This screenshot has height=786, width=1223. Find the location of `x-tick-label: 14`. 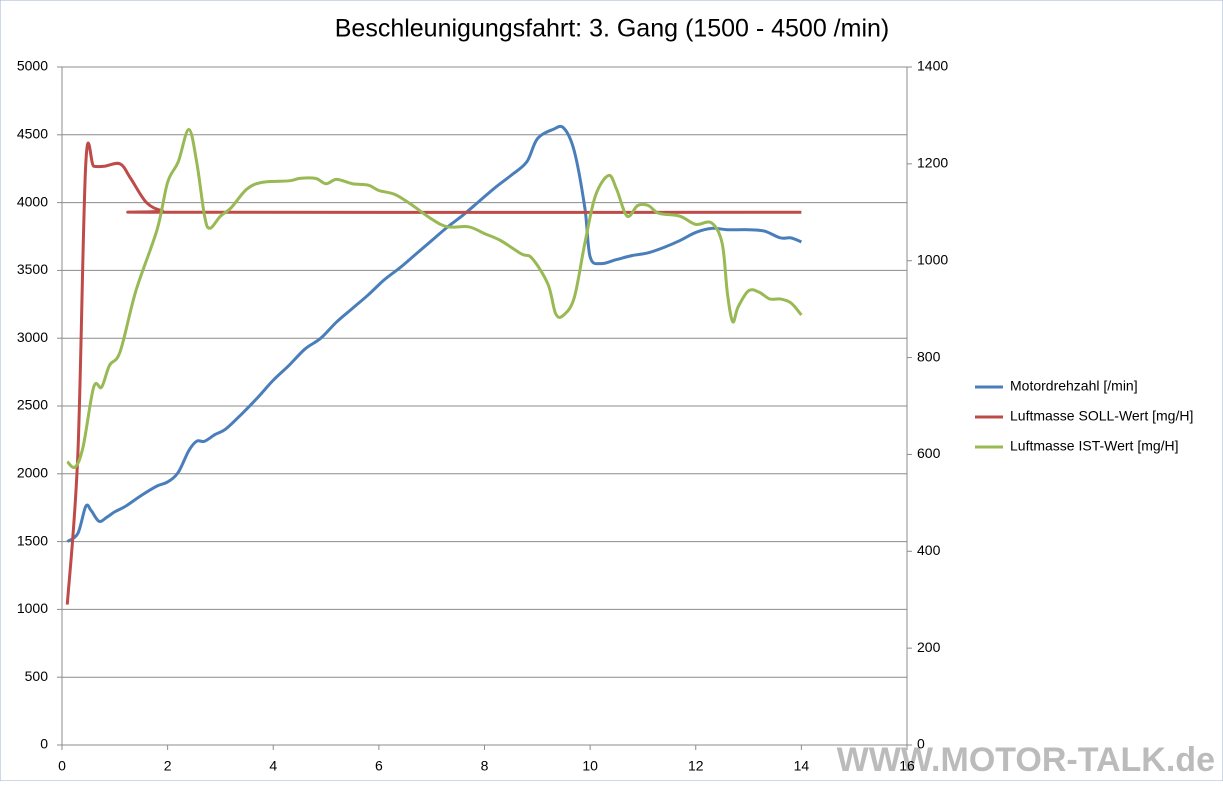

x-tick-label: 14 is located at coordinates (802, 766).